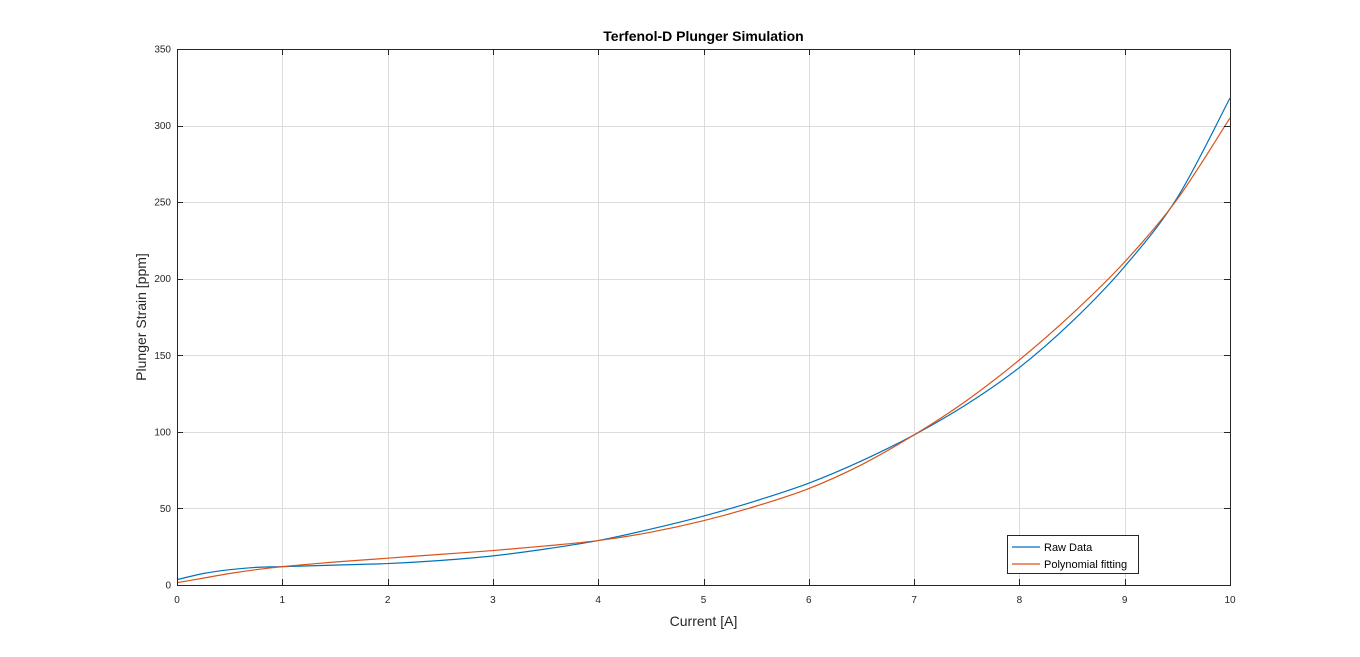  I want to click on y-tick-label: 50, so click(166, 509).